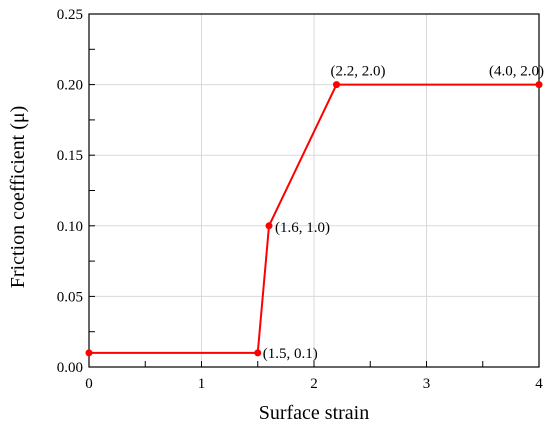  Describe the element at coordinates (70, 15) in the screenshot. I see `y-tick-label: 0.25` at that location.